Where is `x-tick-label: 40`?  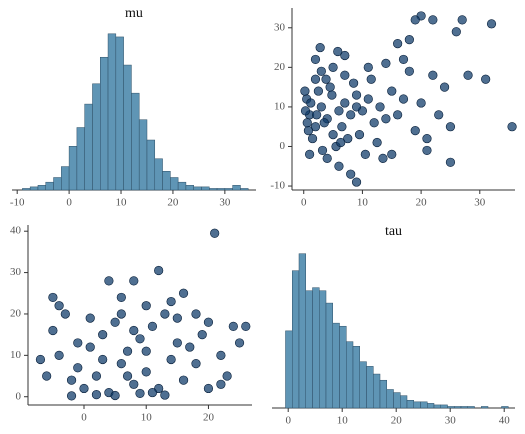
x-tick-label: 40 is located at coordinates (505, 421).